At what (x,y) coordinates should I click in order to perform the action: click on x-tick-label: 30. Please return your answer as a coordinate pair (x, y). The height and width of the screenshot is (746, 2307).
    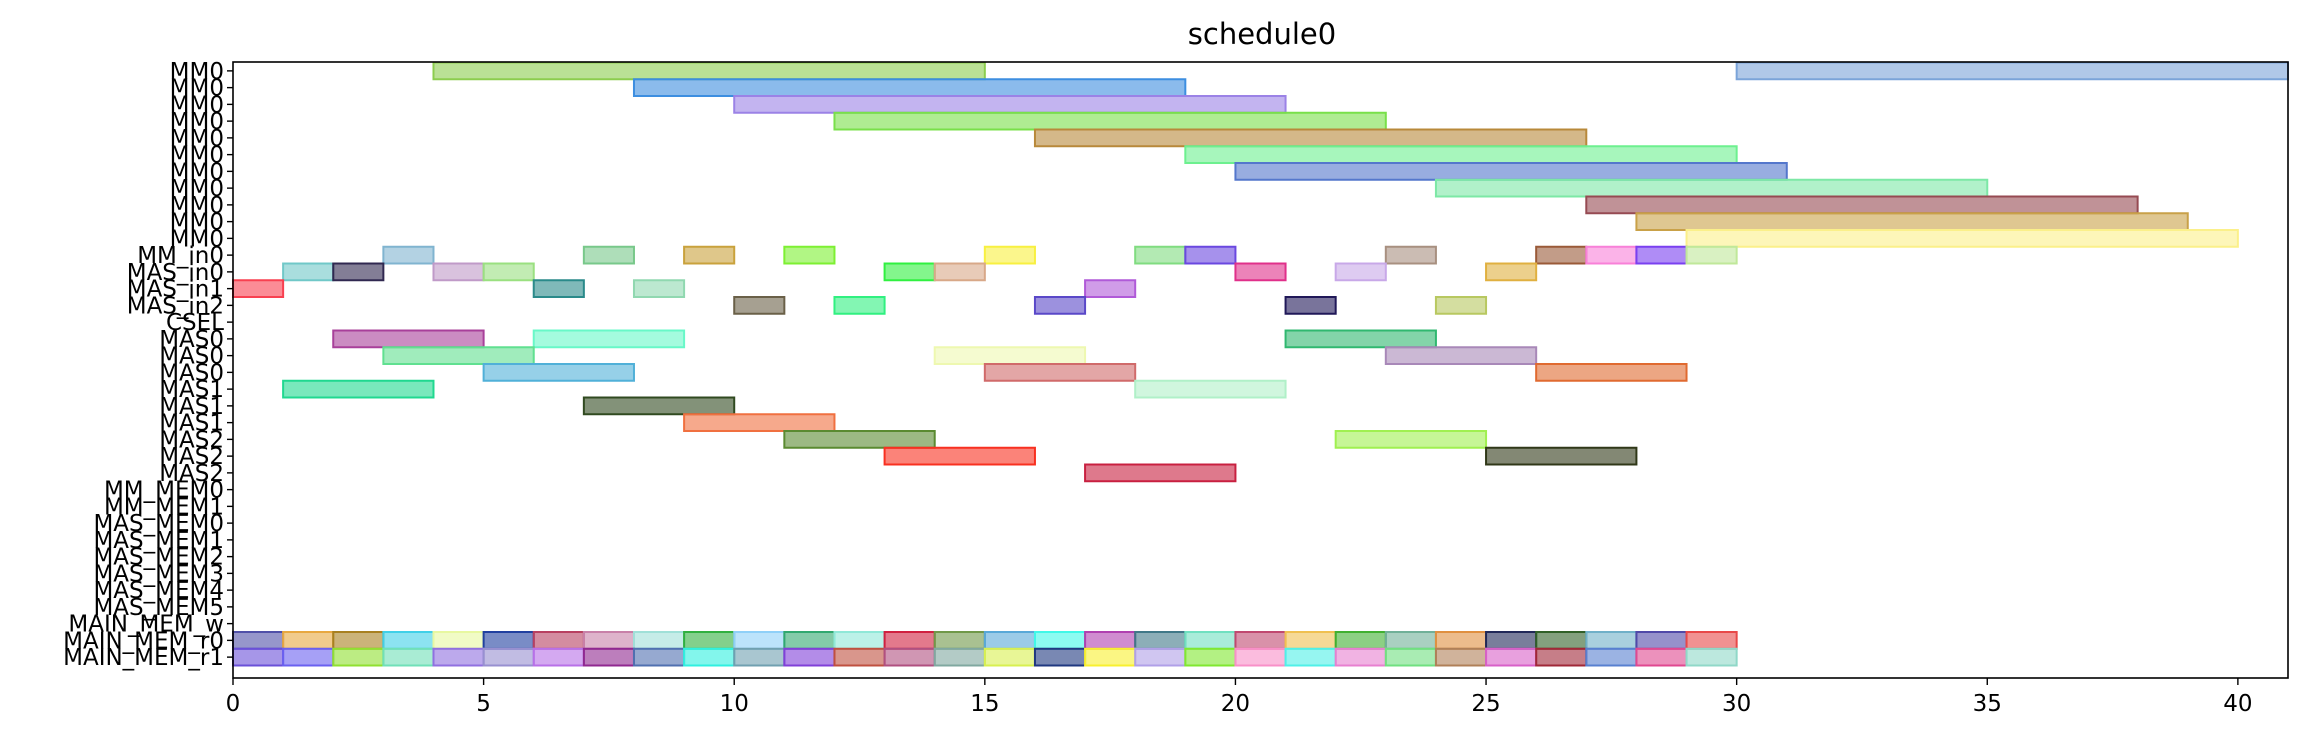
    Looking at the image, I should click on (1736, 704).